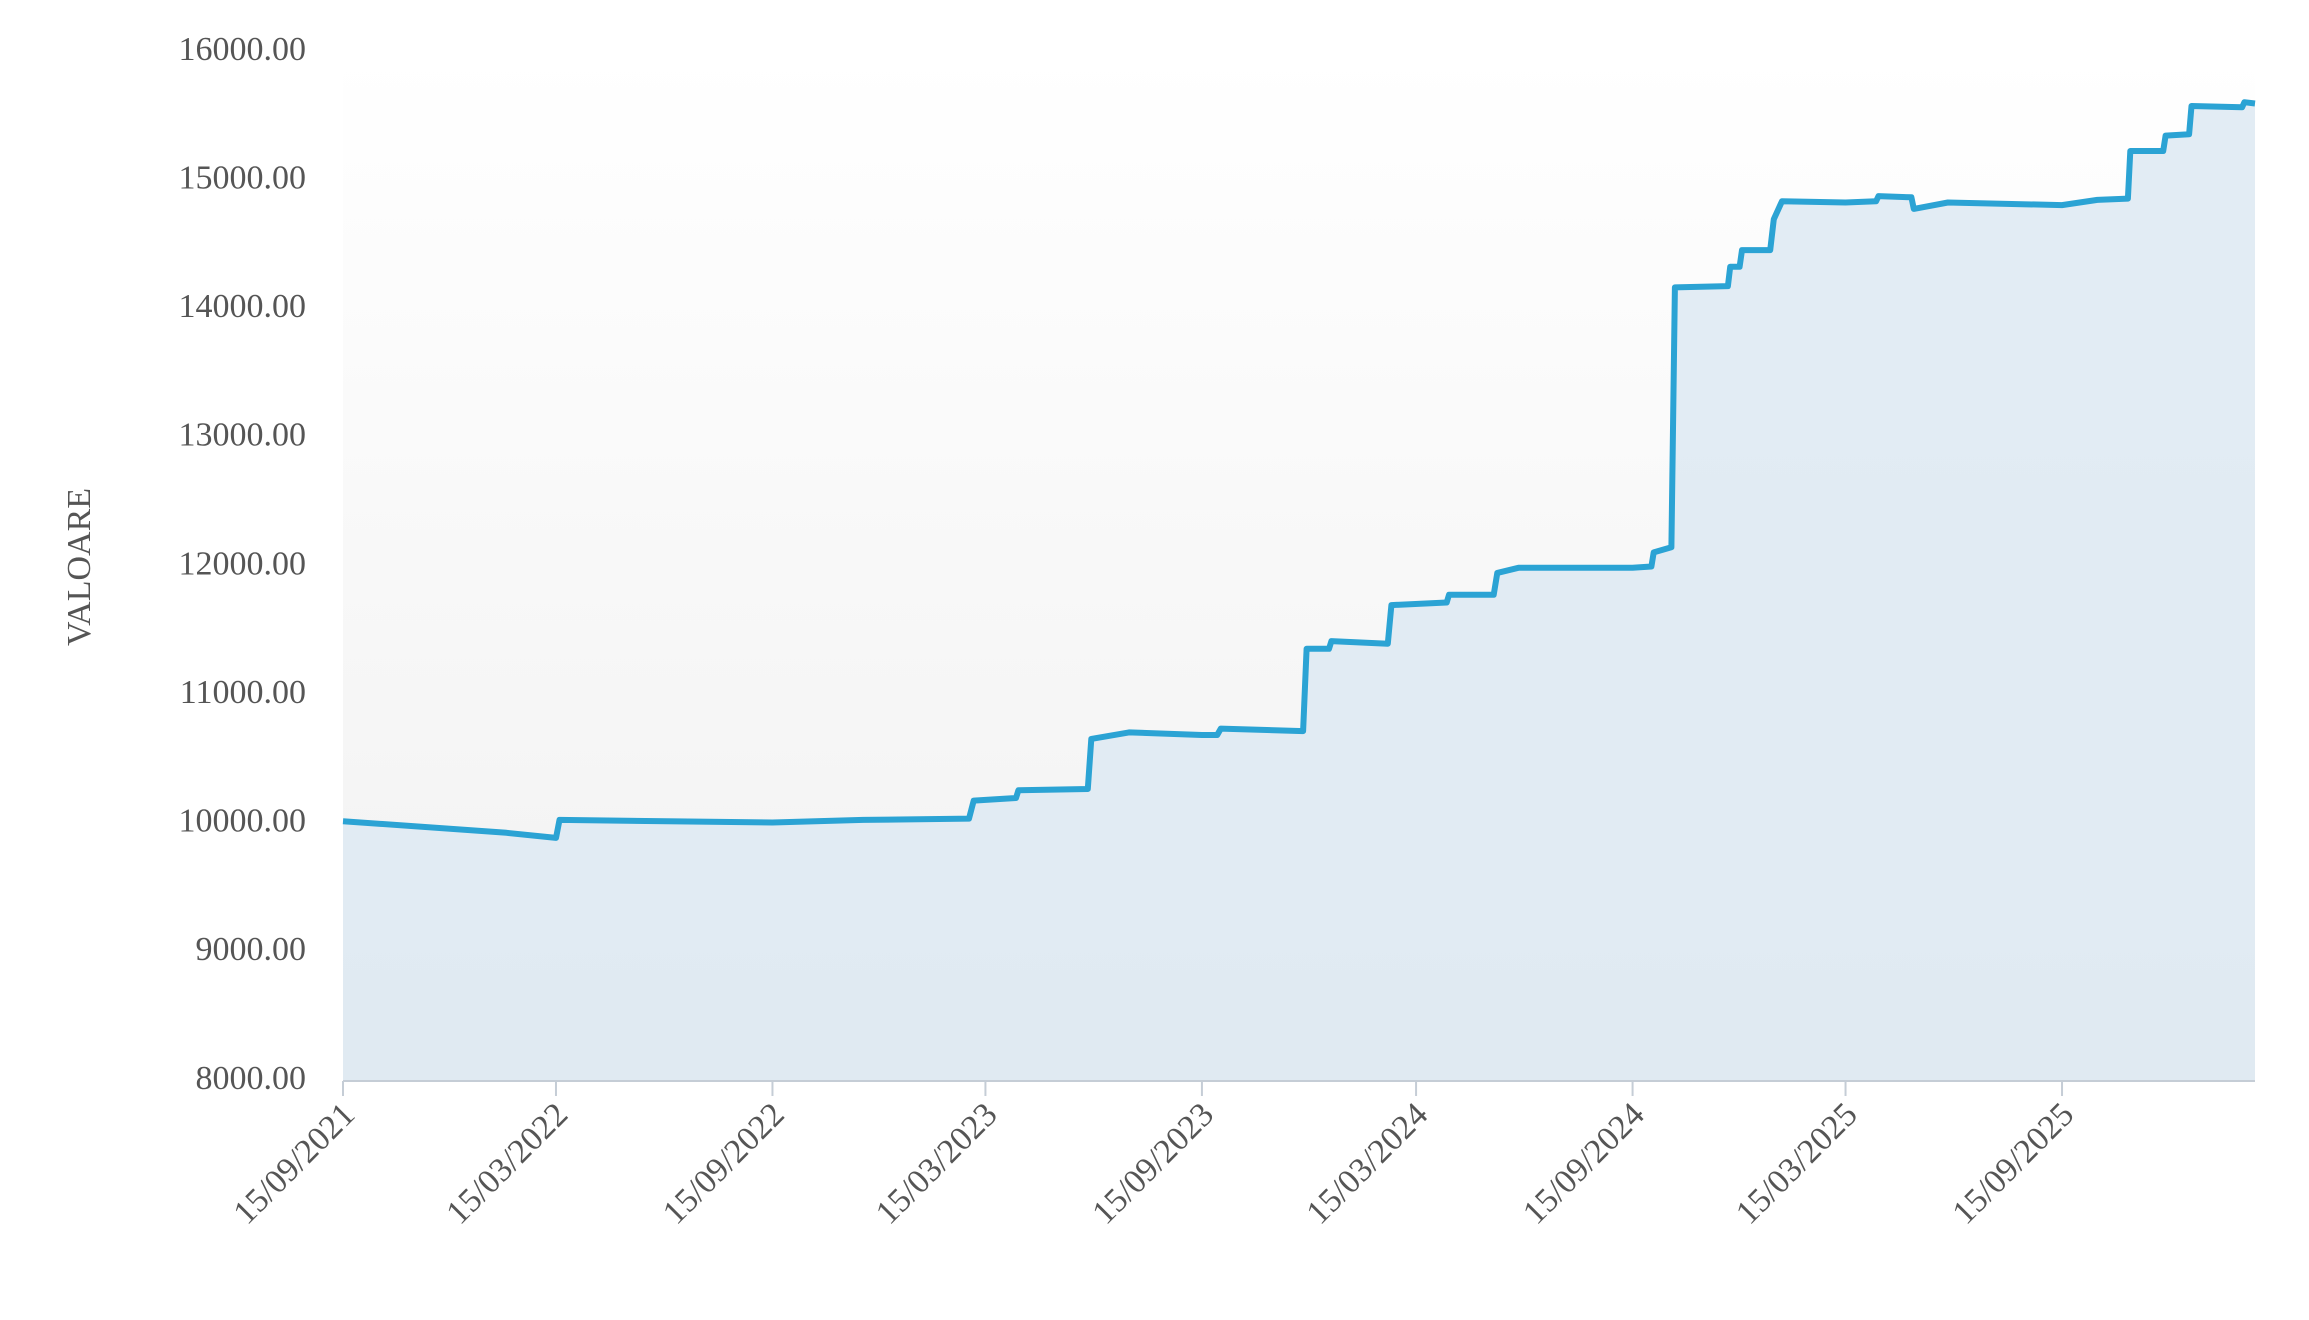  Describe the element at coordinates (243, 49) in the screenshot. I see `y-tick-label: 16000.00` at that location.